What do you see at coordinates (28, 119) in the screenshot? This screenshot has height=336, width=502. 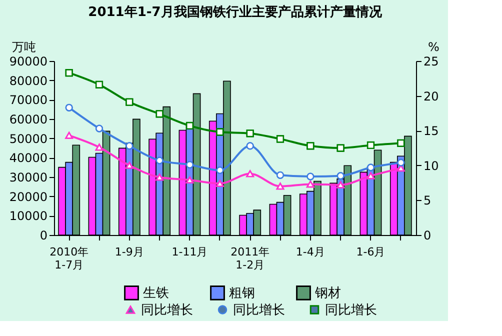 I see `y-tick-label: 60000` at bounding box center [28, 119].